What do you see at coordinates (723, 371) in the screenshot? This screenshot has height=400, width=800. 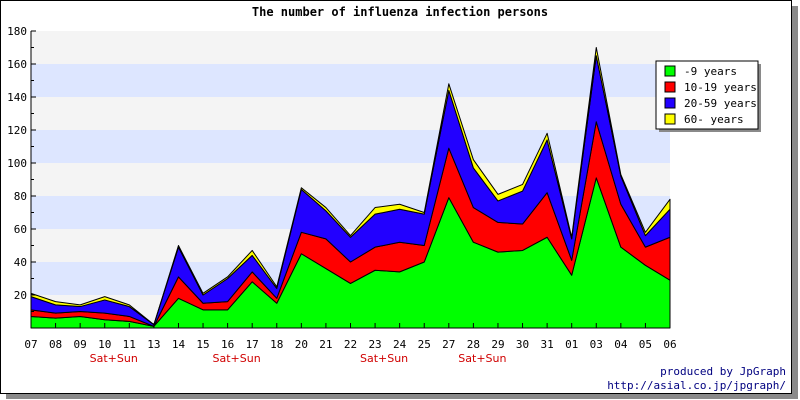 I see `footer-credit: produced by JpGraph` at bounding box center [723, 371].